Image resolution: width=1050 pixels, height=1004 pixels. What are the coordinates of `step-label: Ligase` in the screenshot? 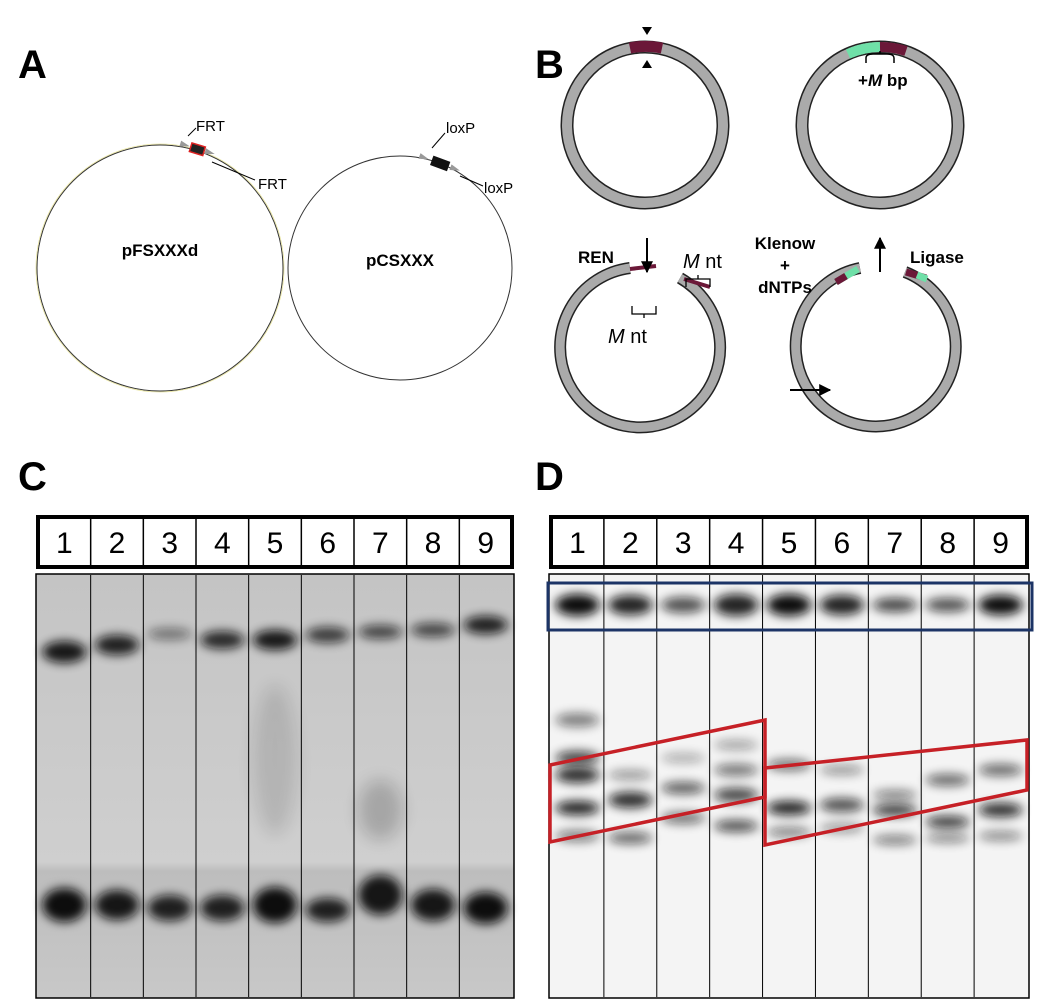 It's located at (937, 257).